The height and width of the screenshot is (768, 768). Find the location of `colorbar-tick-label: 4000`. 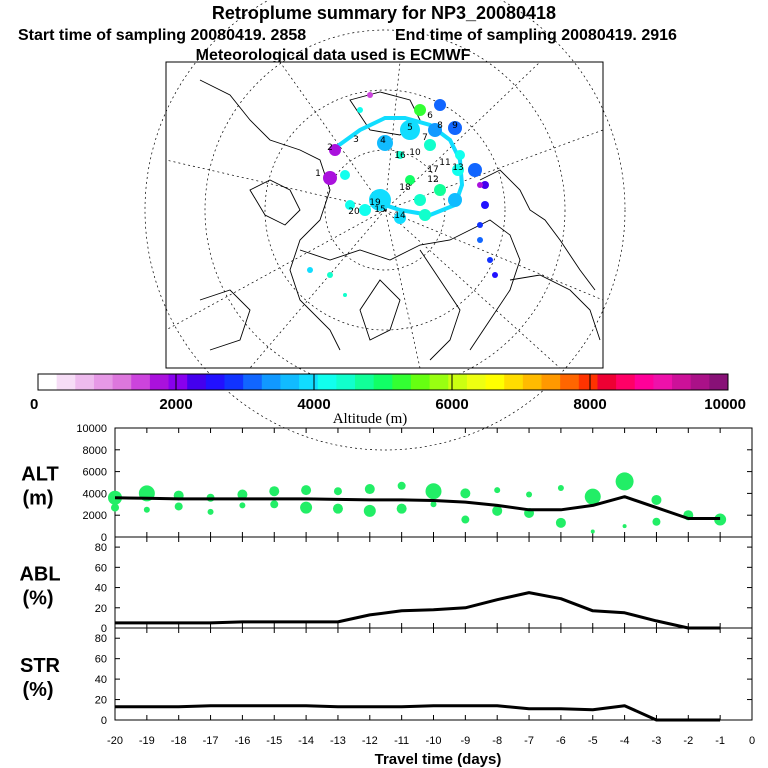

colorbar-tick-label: 4000 is located at coordinates (313, 404).